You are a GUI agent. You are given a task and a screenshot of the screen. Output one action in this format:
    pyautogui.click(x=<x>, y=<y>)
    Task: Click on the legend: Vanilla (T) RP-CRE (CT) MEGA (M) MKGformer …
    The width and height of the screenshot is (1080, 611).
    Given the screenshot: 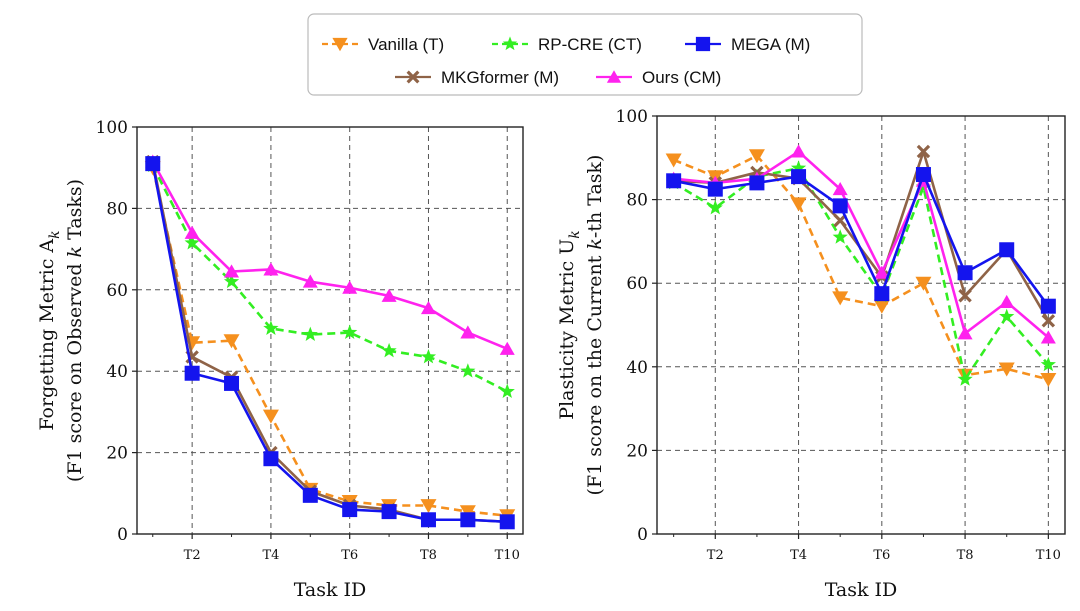 What is the action you would take?
    pyautogui.click(x=585, y=54)
    